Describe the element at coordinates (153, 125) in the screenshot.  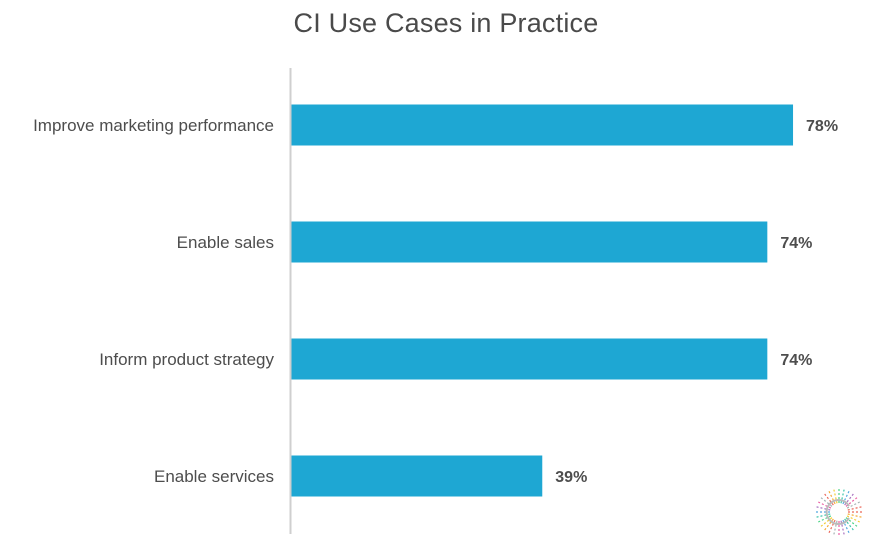
I see `category-label: Improve marketing performance` at that location.